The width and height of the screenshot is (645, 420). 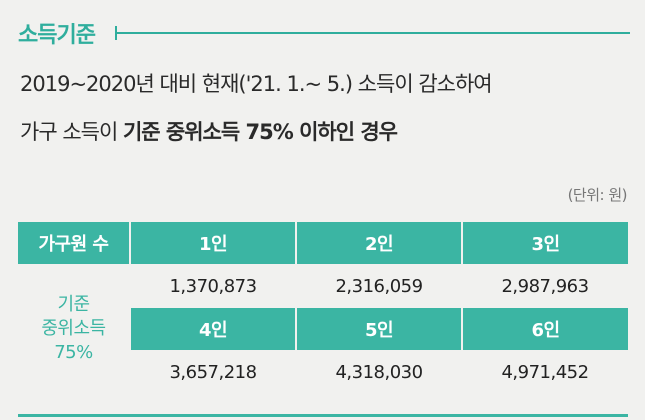 I want to click on value-3-person: 2,987,963, so click(x=545, y=286).